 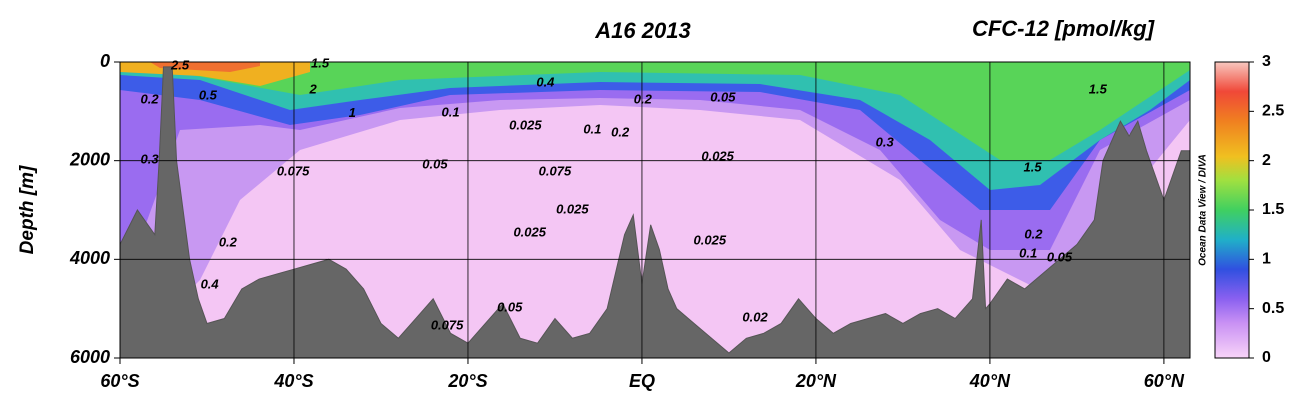 What do you see at coordinates (1273, 308) in the screenshot?
I see `colorbar-tick-label: 0.5` at bounding box center [1273, 308].